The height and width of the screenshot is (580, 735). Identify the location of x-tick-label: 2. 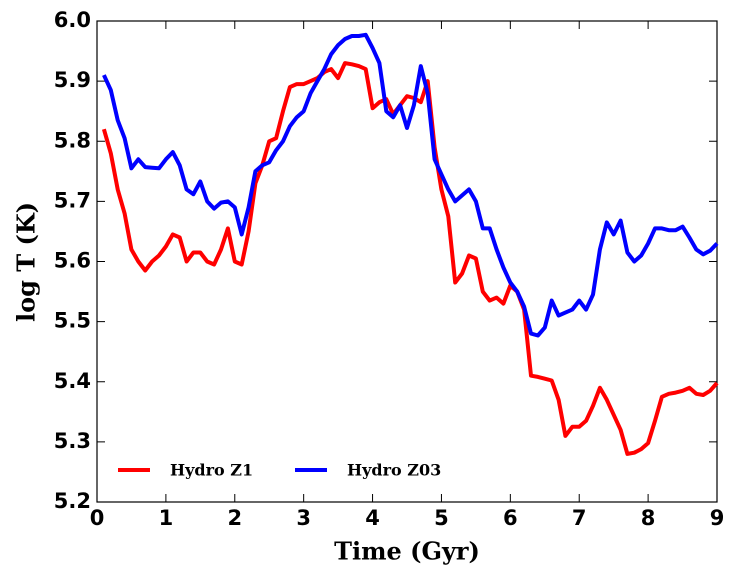
(234, 518).